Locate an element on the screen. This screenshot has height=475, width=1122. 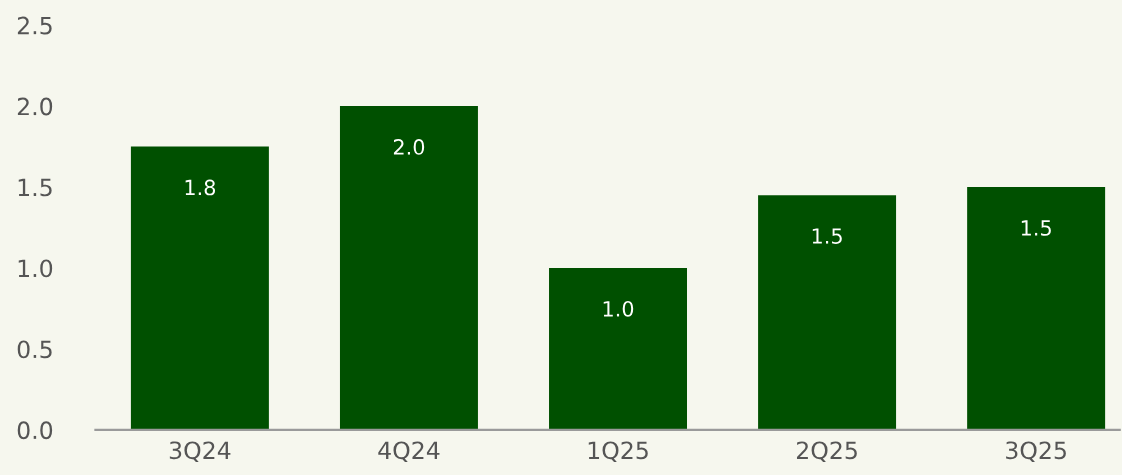
x-tick-label: 4Q24 is located at coordinates (409, 451).